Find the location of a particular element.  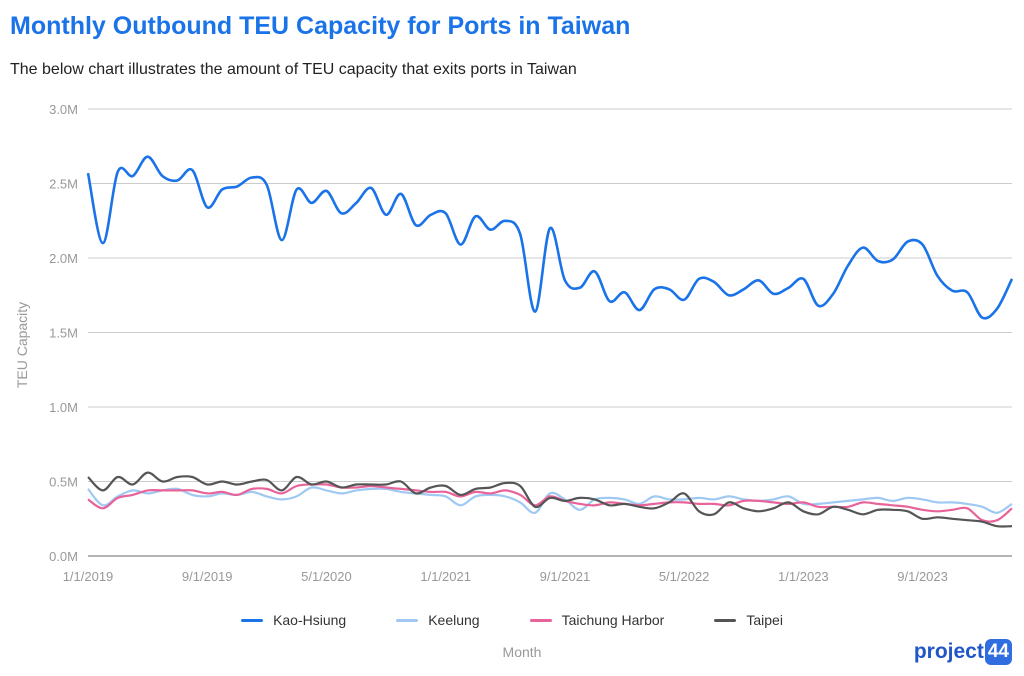

legend-item-keelung: Keelung is located at coordinates (438, 620).